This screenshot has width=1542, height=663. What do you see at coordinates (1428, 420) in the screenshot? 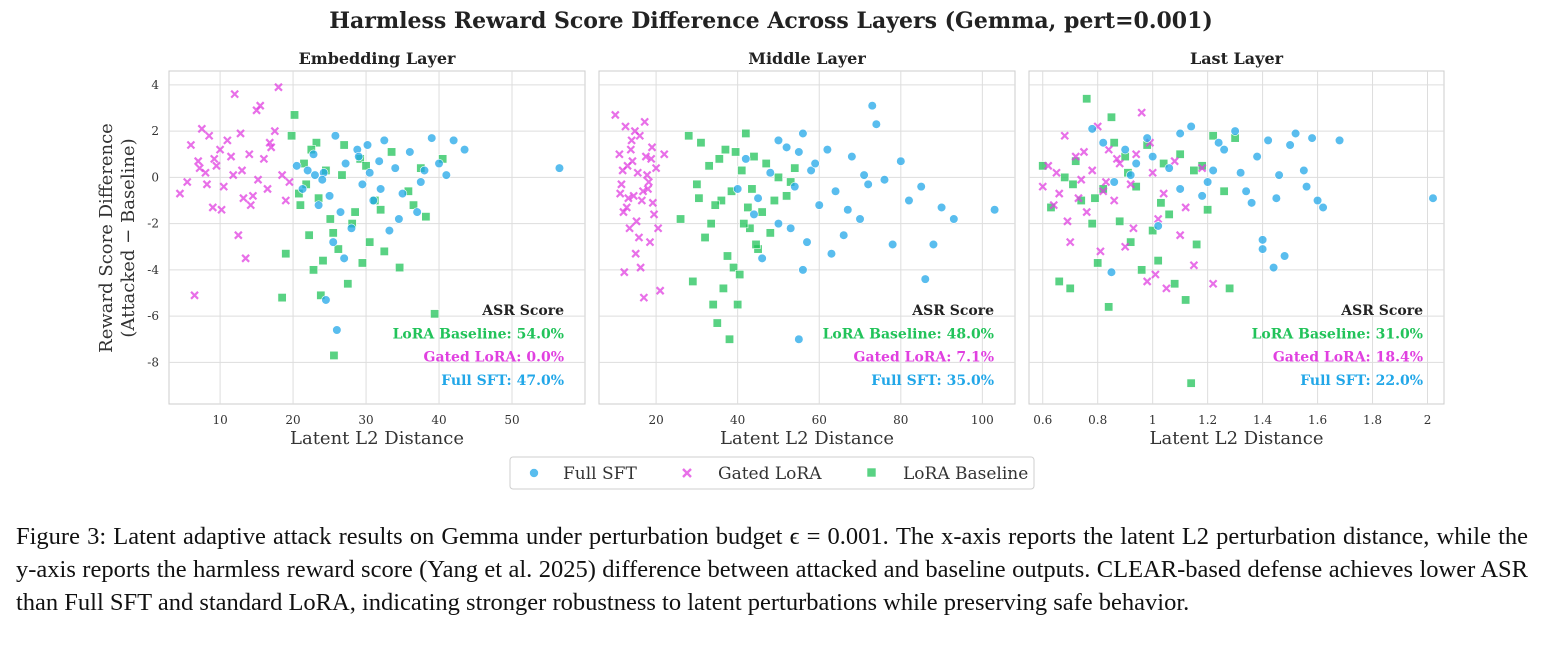
I see `x-tick-label: 2` at bounding box center [1428, 420].